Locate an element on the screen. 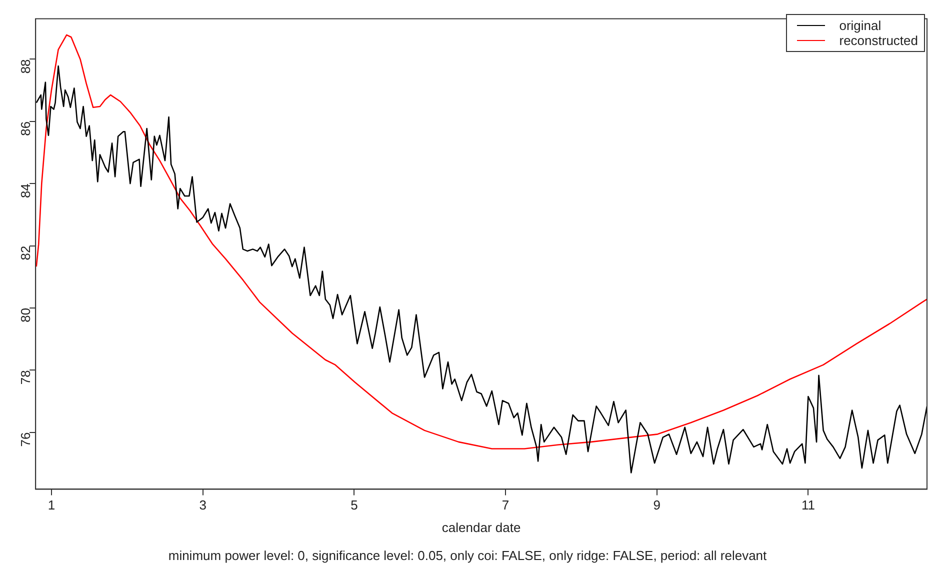  x-tick-label: 3 is located at coordinates (202, 505).